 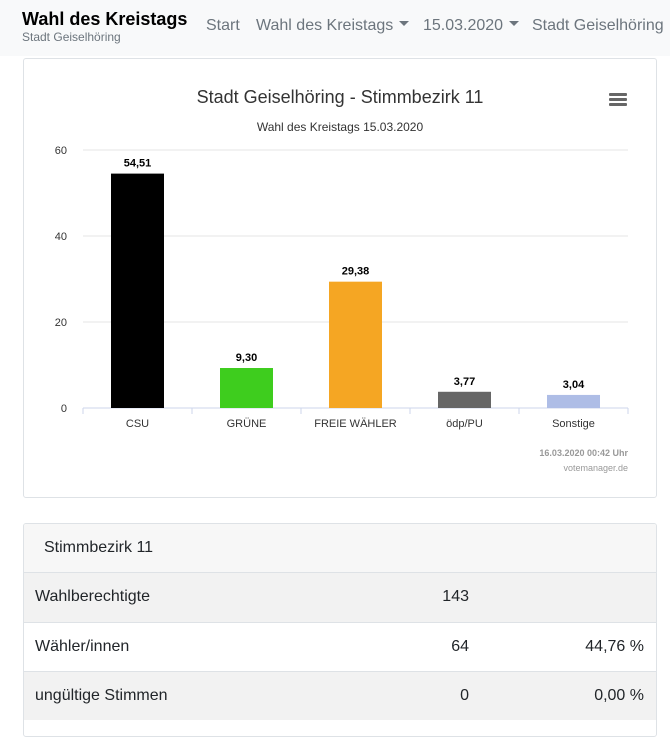 I want to click on nav-start-label: Start, so click(x=223, y=25).